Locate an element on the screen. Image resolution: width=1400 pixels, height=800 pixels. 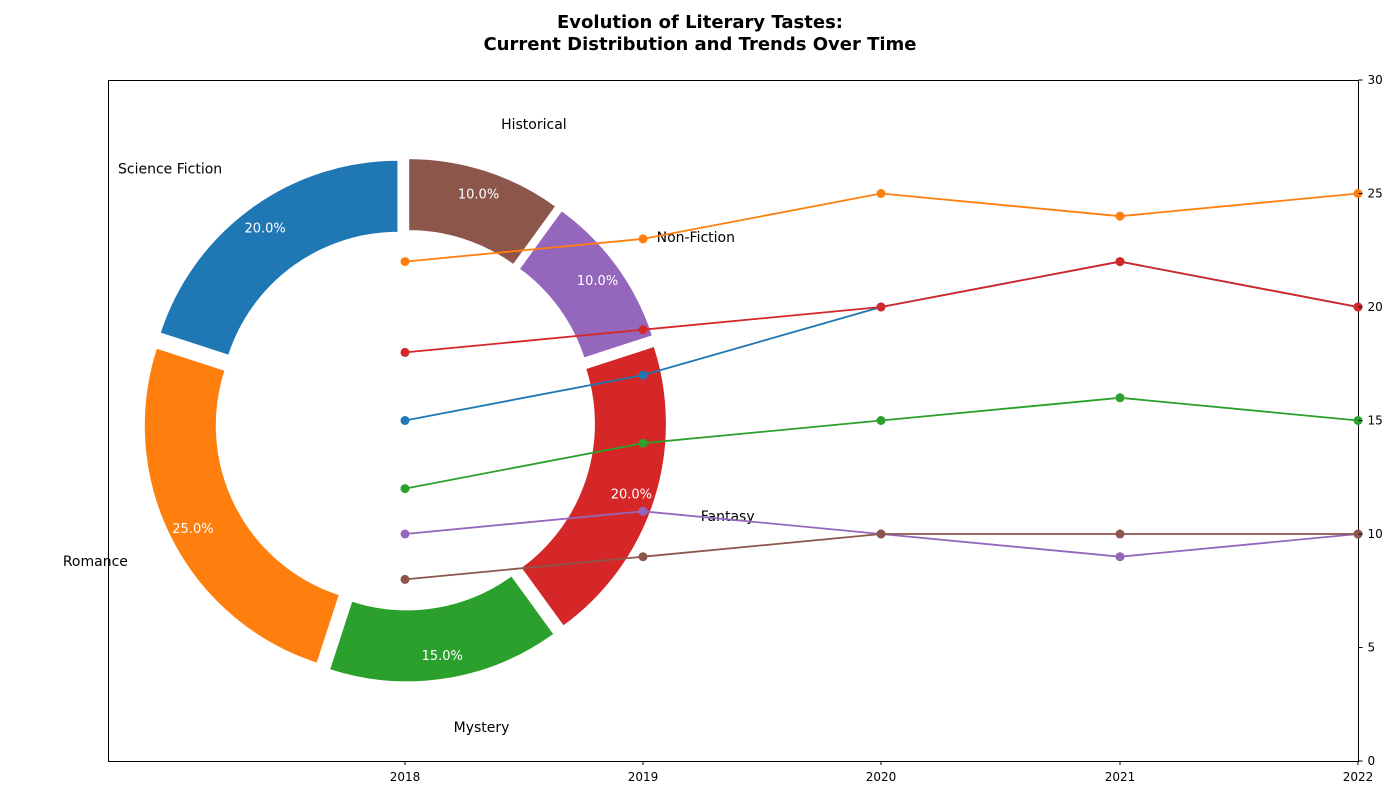
slice-historical is located at coordinates (482, 212).